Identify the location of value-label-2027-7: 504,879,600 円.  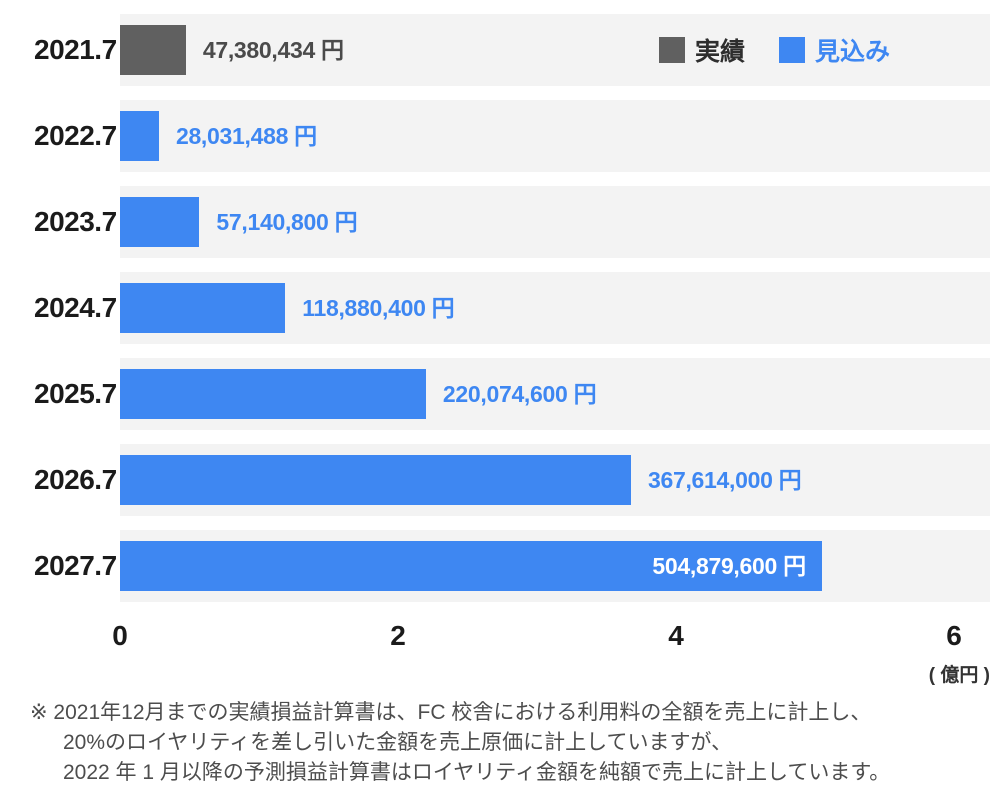
(729, 566).